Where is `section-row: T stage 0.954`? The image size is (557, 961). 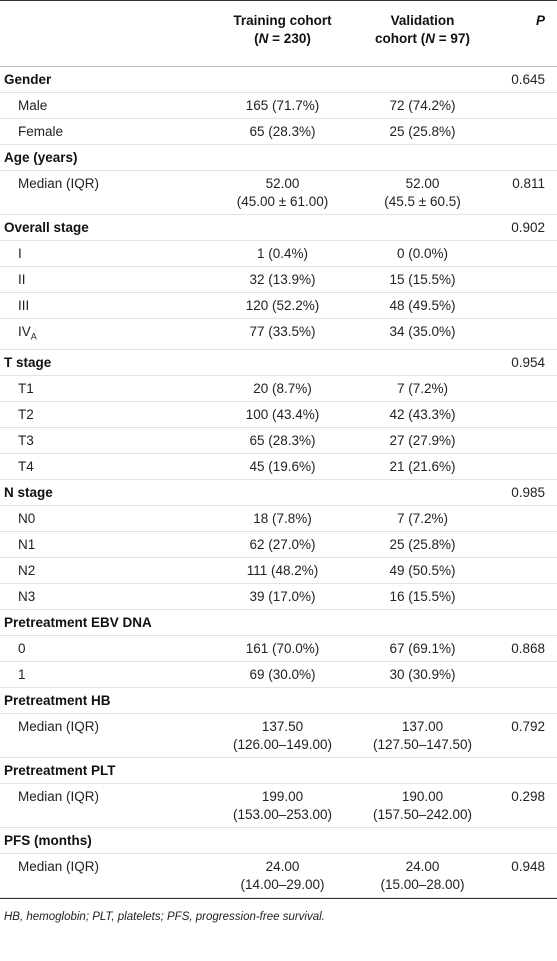
section-row: T stage 0.954 is located at coordinates (278, 362).